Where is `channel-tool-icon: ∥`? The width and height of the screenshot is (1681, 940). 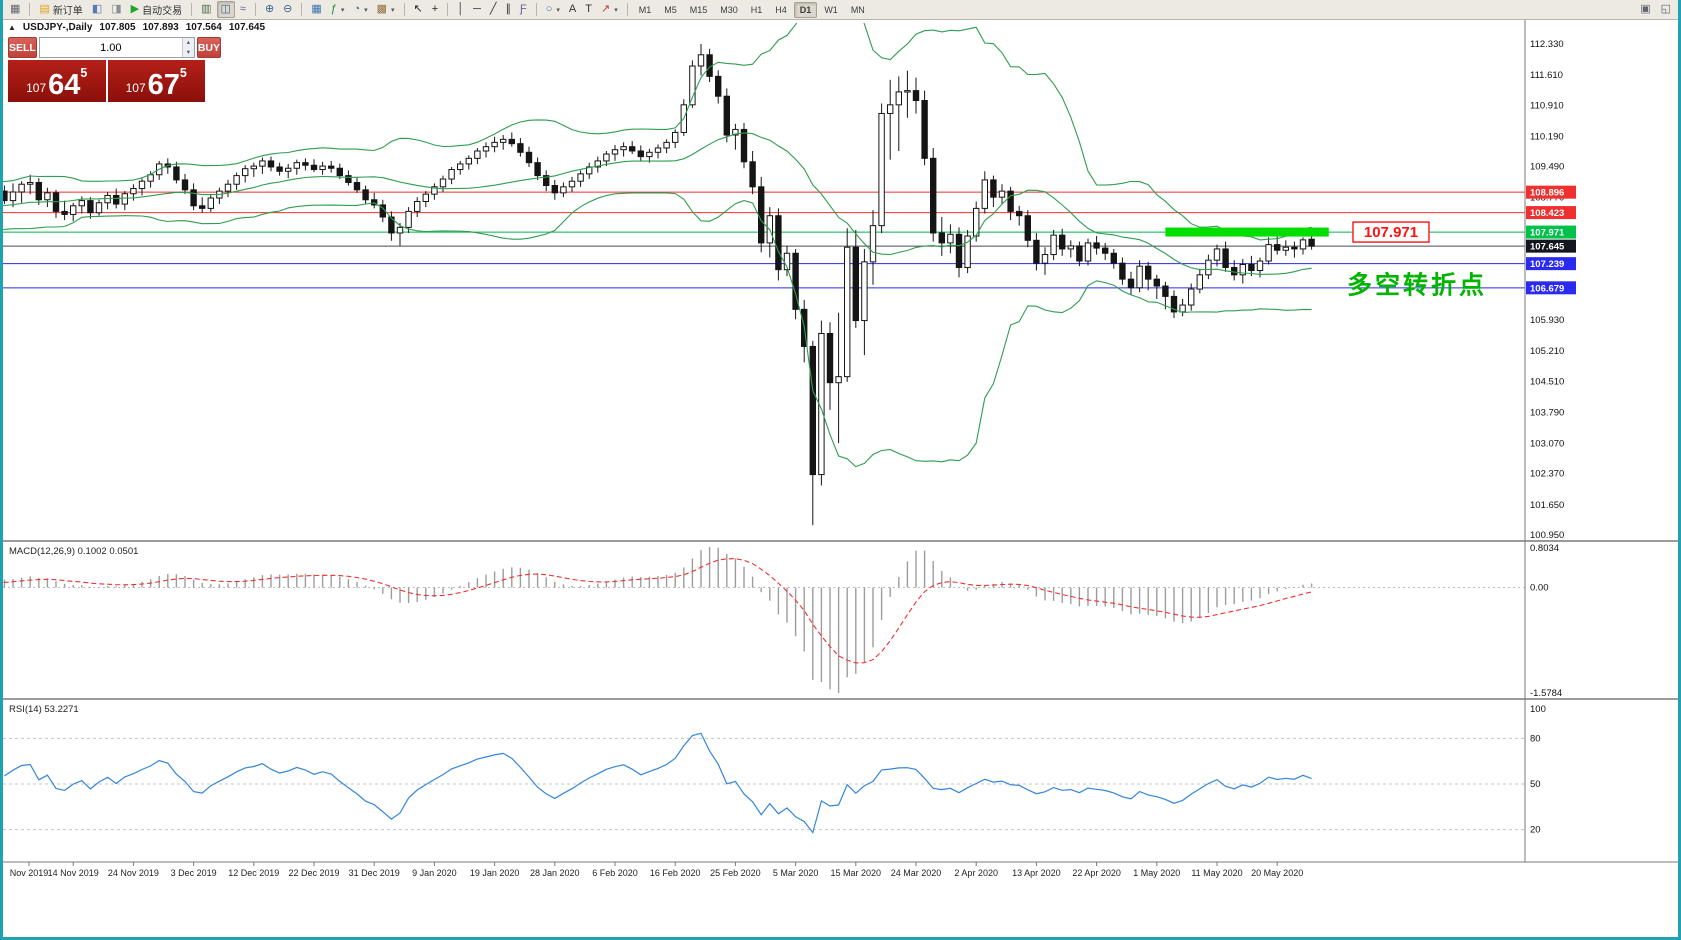 channel-tool-icon: ∥ is located at coordinates (508, 9).